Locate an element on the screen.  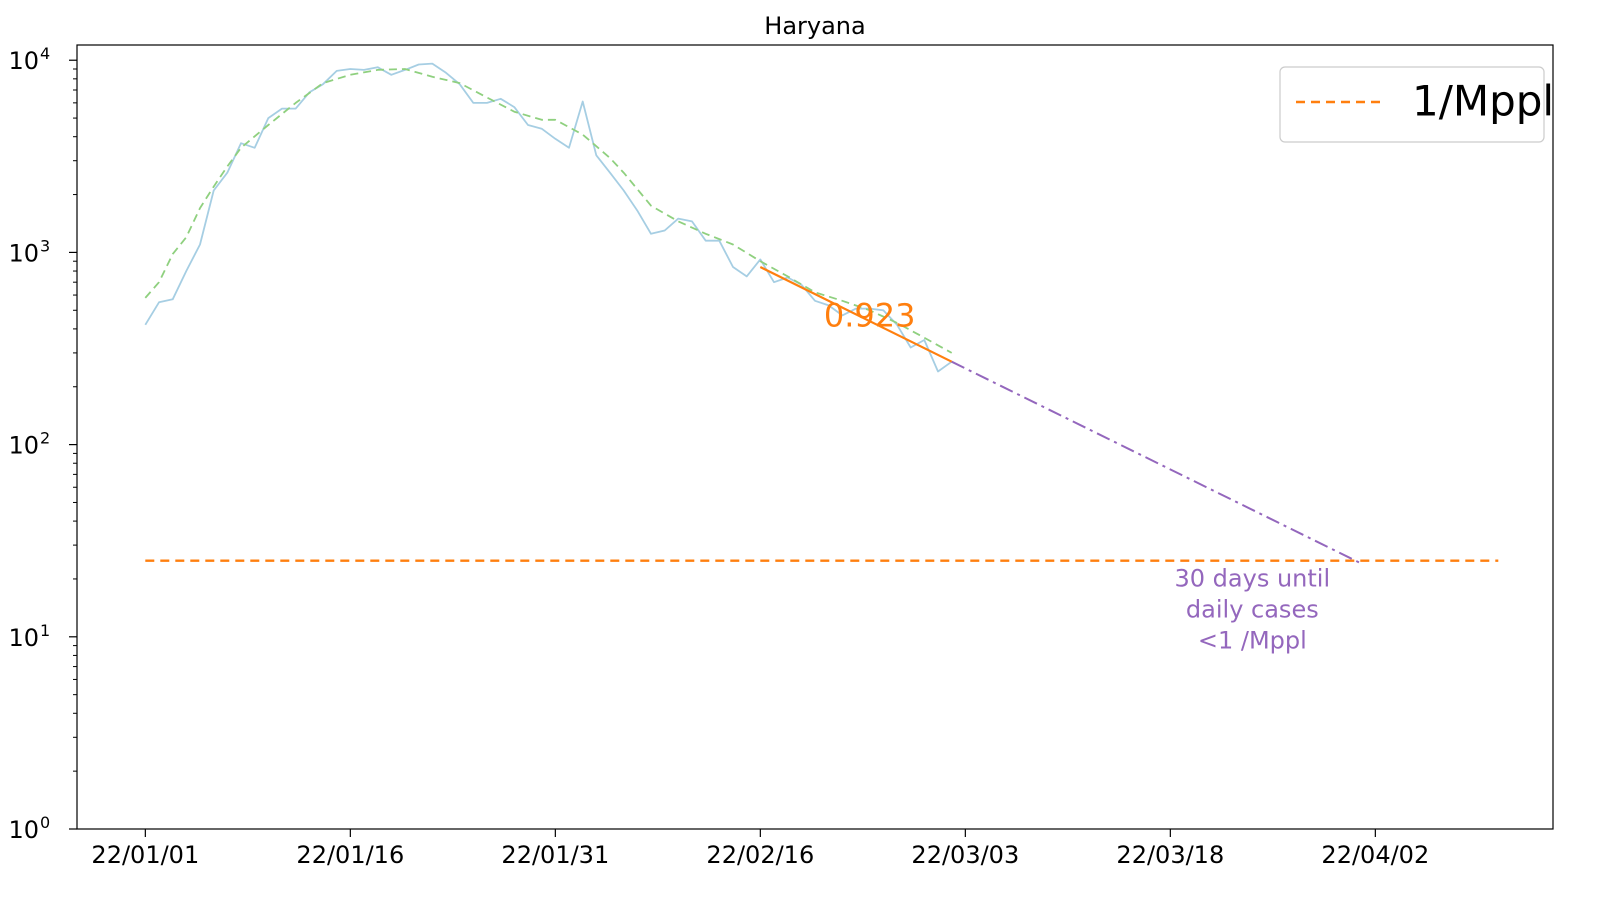
chart-title: Haryana is located at coordinates (814, 26).